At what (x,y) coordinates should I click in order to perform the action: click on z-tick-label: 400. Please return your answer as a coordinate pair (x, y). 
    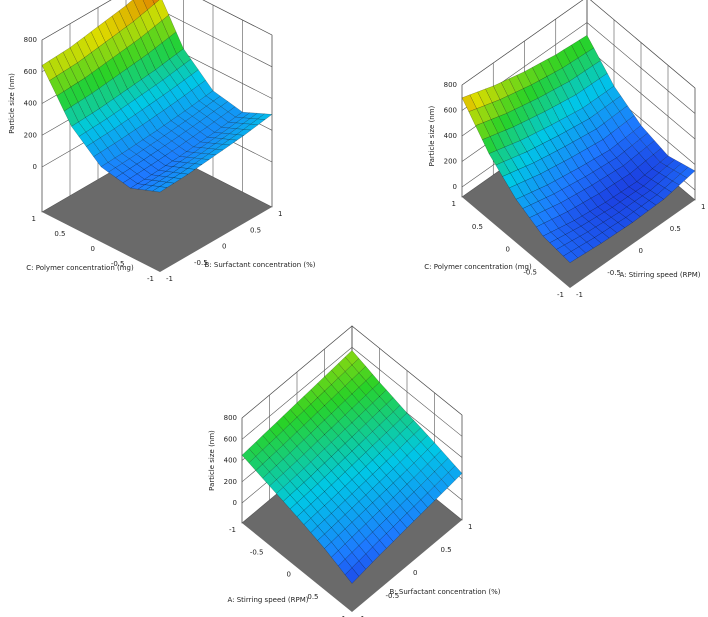
    Looking at the image, I should click on (30, 104).